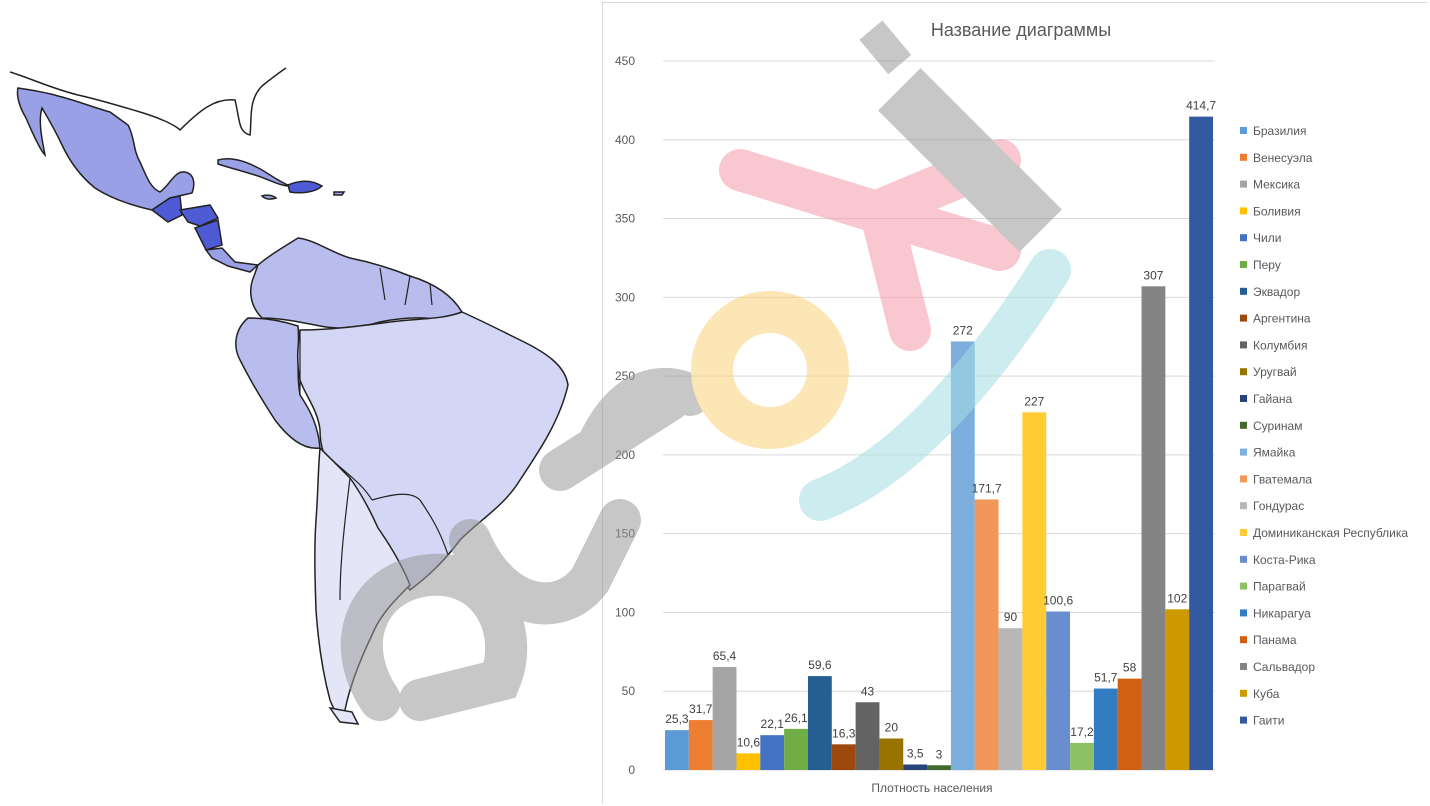  Describe the element at coordinates (208, 234) in the screenshot. I see `region-nicaragua` at that location.